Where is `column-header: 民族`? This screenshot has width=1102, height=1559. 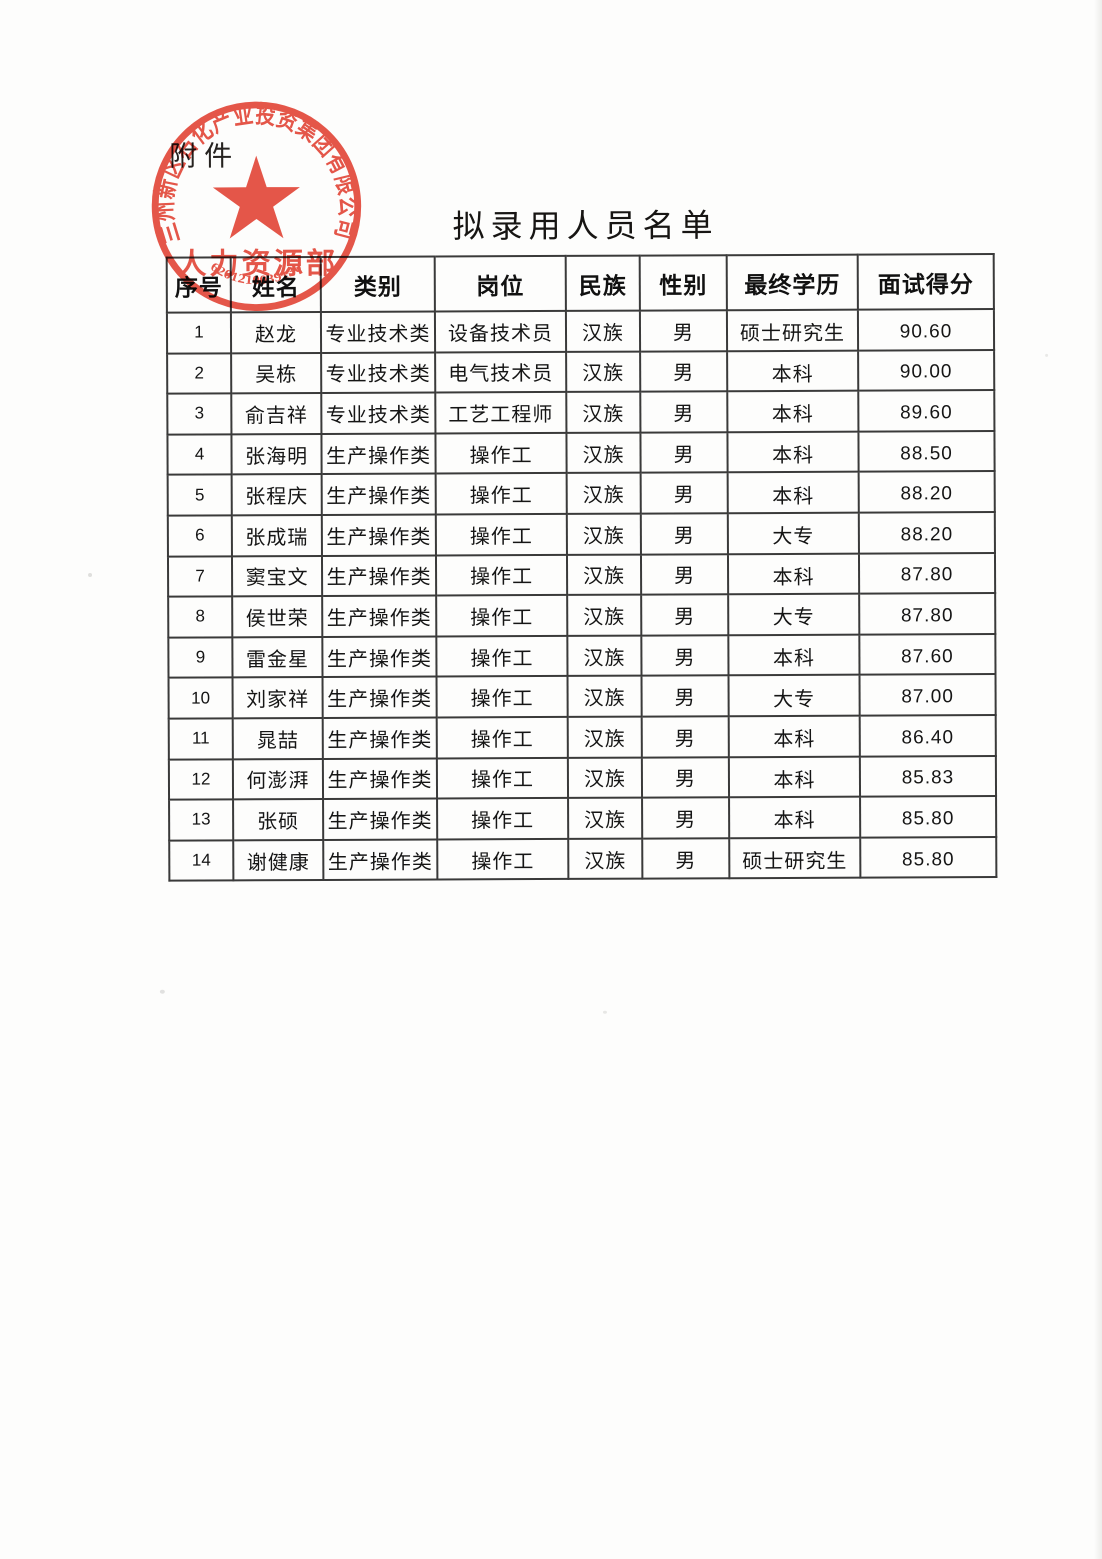 column-header: 民族 is located at coordinates (602, 283).